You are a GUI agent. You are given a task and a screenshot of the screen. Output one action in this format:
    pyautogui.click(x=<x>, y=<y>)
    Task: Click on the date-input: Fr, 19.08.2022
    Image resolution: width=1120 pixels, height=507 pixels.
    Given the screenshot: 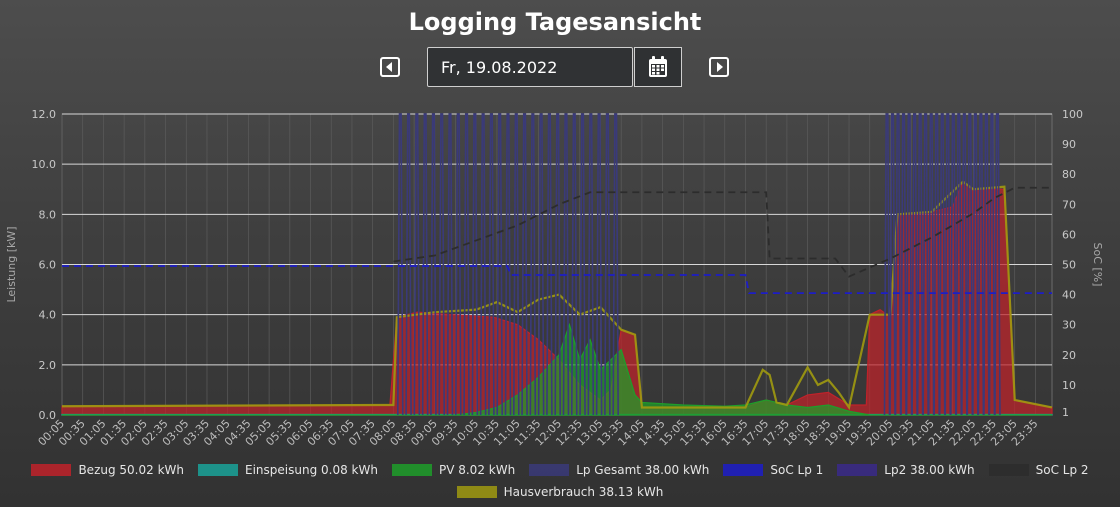 What is the action you would take?
    pyautogui.click(x=530, y=67)
    